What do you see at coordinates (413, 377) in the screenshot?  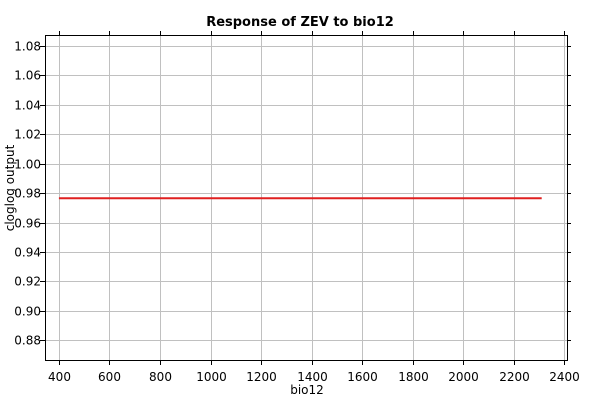 I see `x-tick-label: 1800` at bounding box center [413, 377].